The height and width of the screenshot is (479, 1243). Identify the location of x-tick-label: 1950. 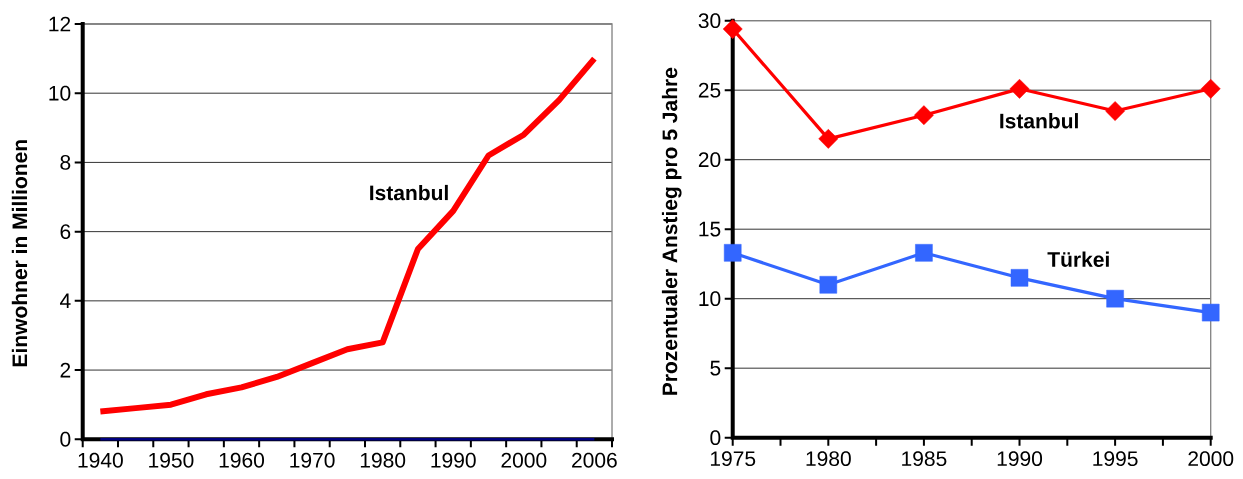
(171, 460).